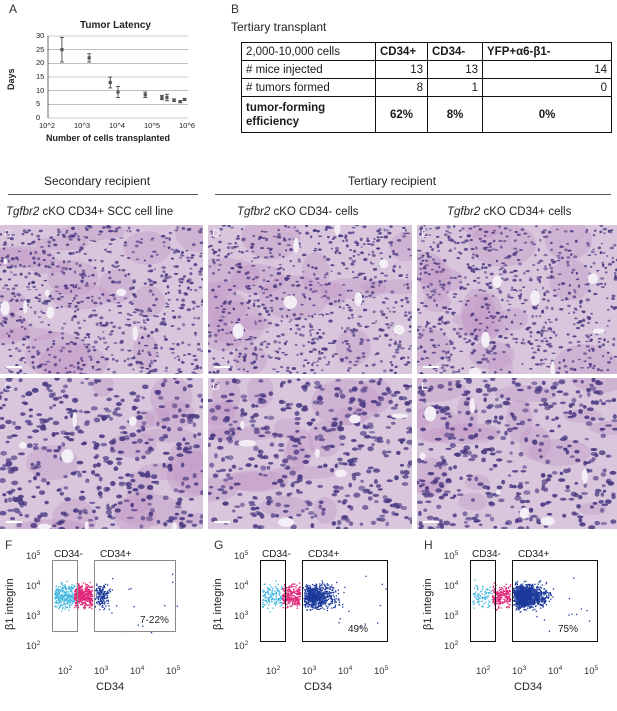 This screenshot has height=711, width=617. I want to click on scale-bar, so click(14, 522).